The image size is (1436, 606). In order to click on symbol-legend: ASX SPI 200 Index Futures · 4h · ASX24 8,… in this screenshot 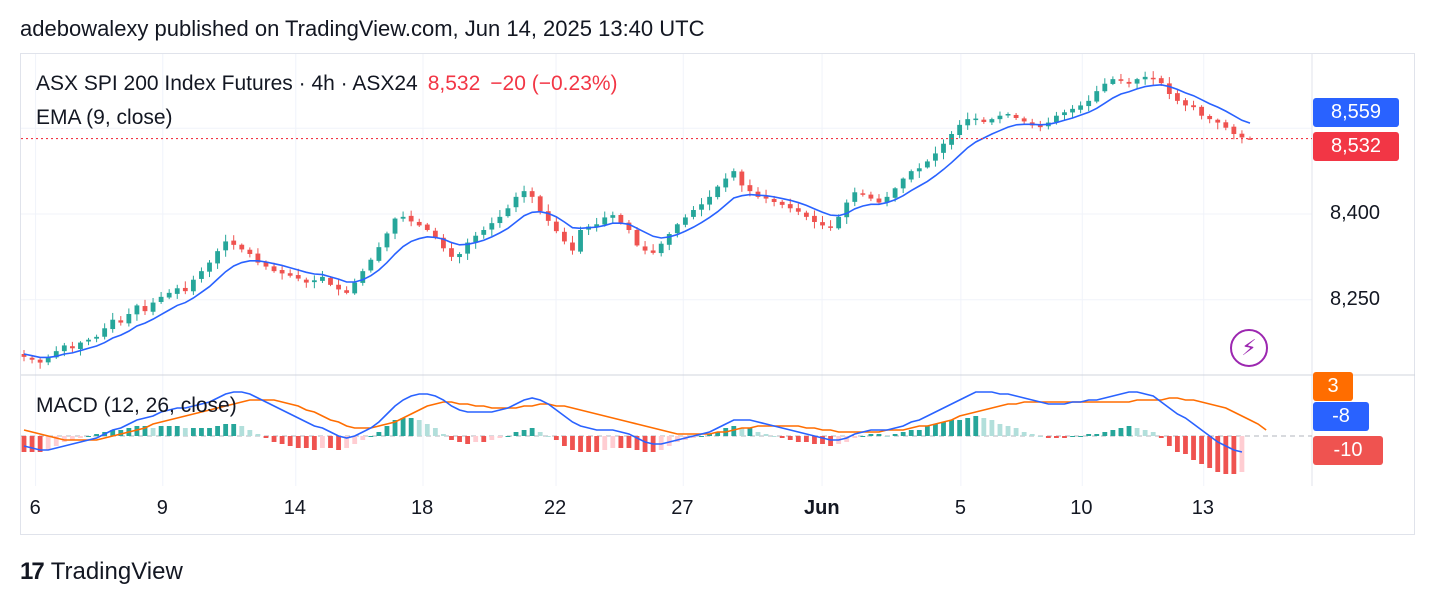, I will do `click(327, 84)`.